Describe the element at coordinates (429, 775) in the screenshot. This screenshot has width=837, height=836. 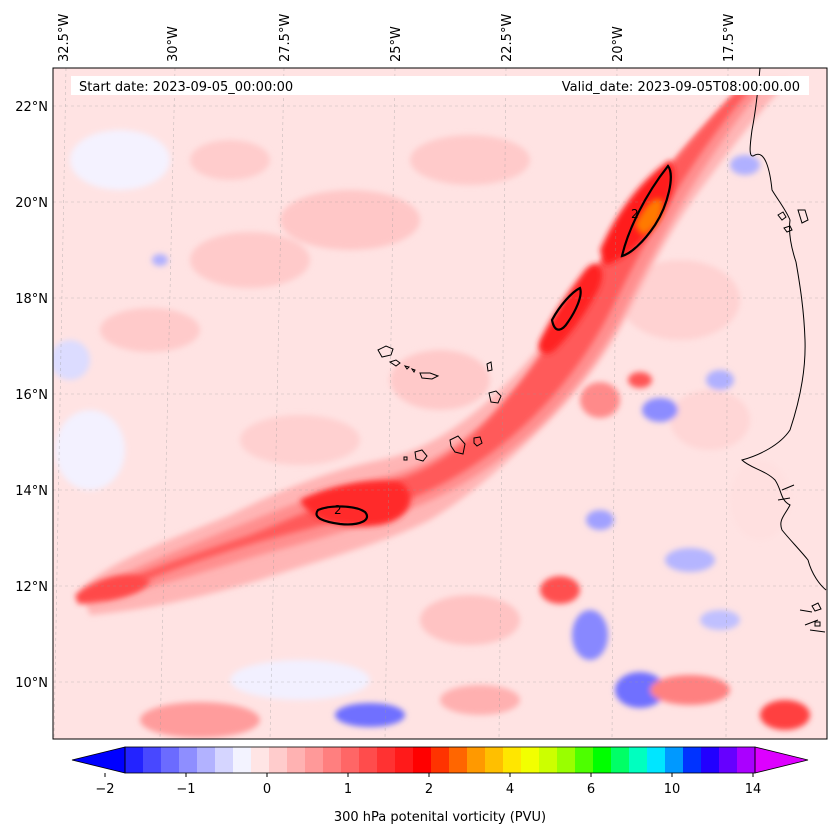
I see `colorbar-ticks` at that location.